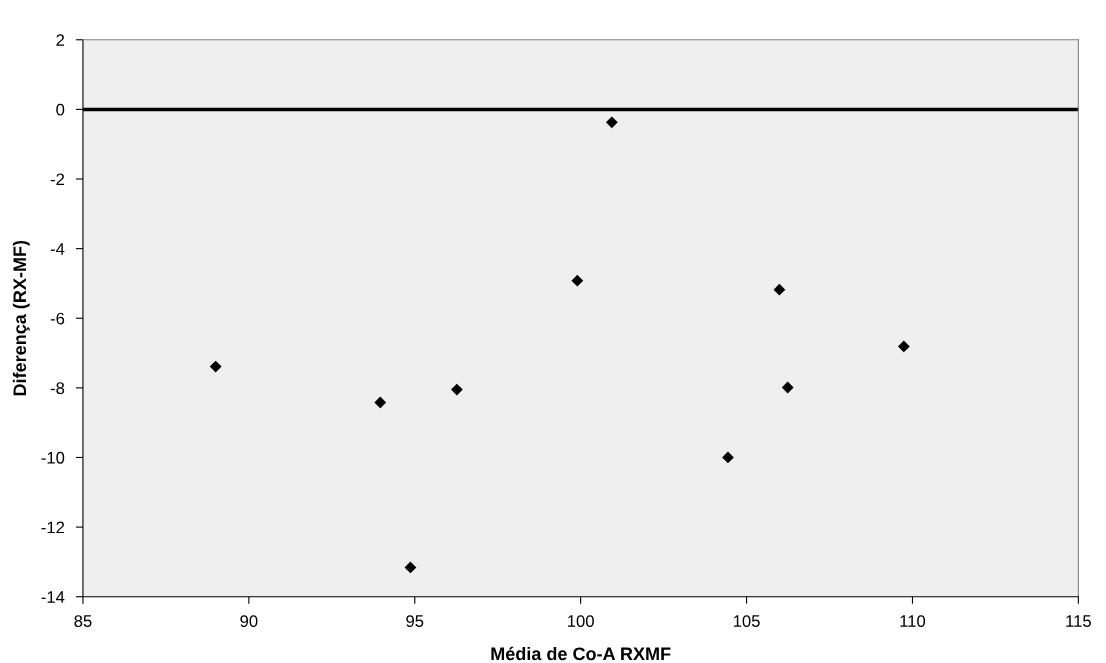 The image size is (1106, 663). What do you see at coordinates (746, 621) in the screenshot?
I see `x-tick-label: 105` at bounding box center [746, 621].